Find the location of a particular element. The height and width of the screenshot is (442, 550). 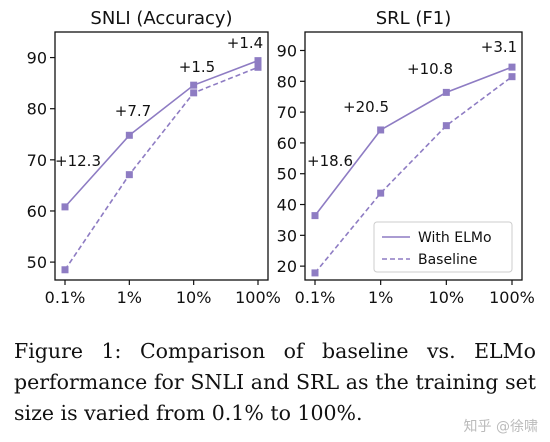

panel1-annotation-label: +1.4 is located at coordinates (245, 43).